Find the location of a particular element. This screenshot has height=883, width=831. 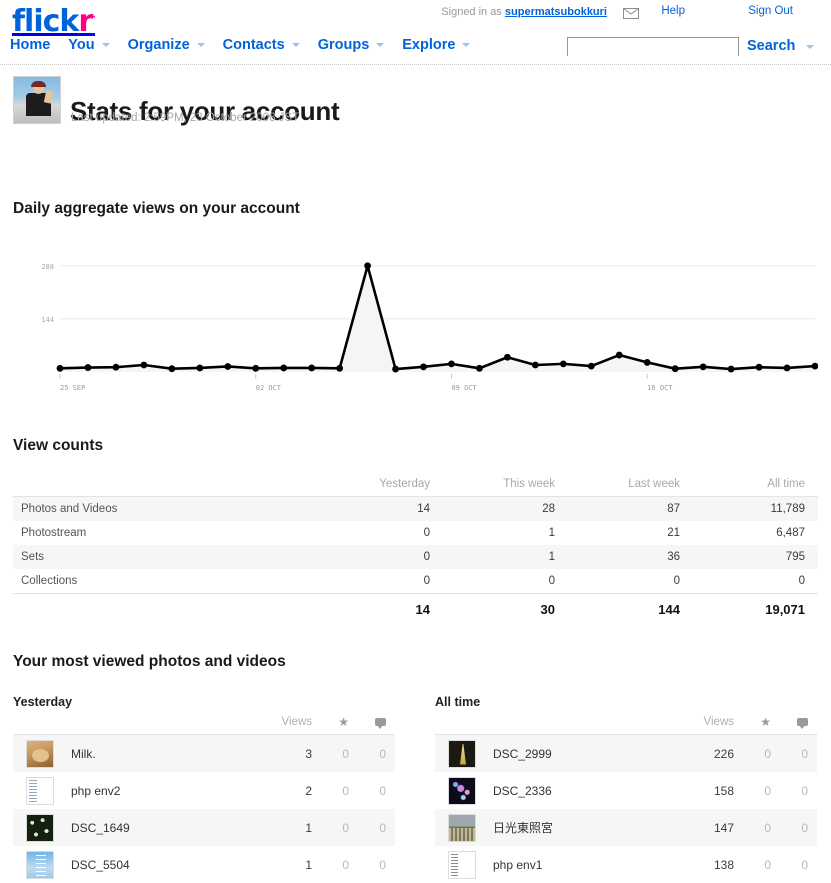

cell-yesterday: 0 is located at coordinates (426, 581).